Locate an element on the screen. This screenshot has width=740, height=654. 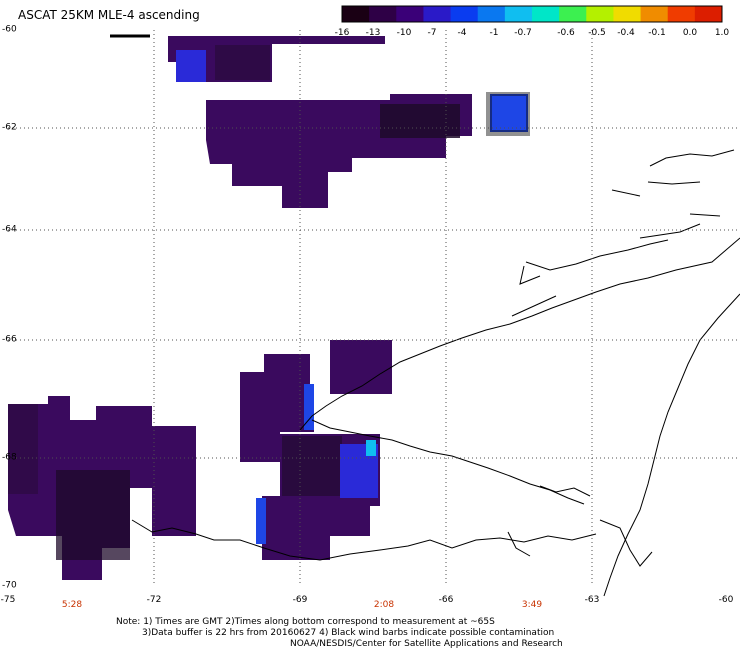
swath-dark-patch is located at coordinates (420, 121).